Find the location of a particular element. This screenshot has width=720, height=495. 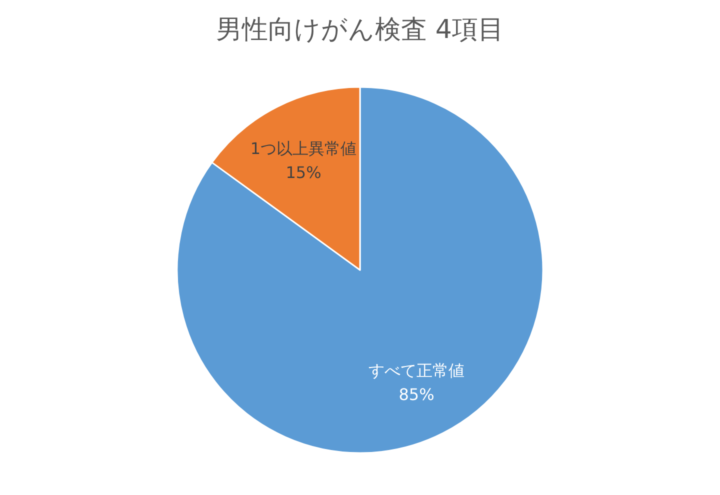

data-label: 15% is located at coordinates (304, 172).